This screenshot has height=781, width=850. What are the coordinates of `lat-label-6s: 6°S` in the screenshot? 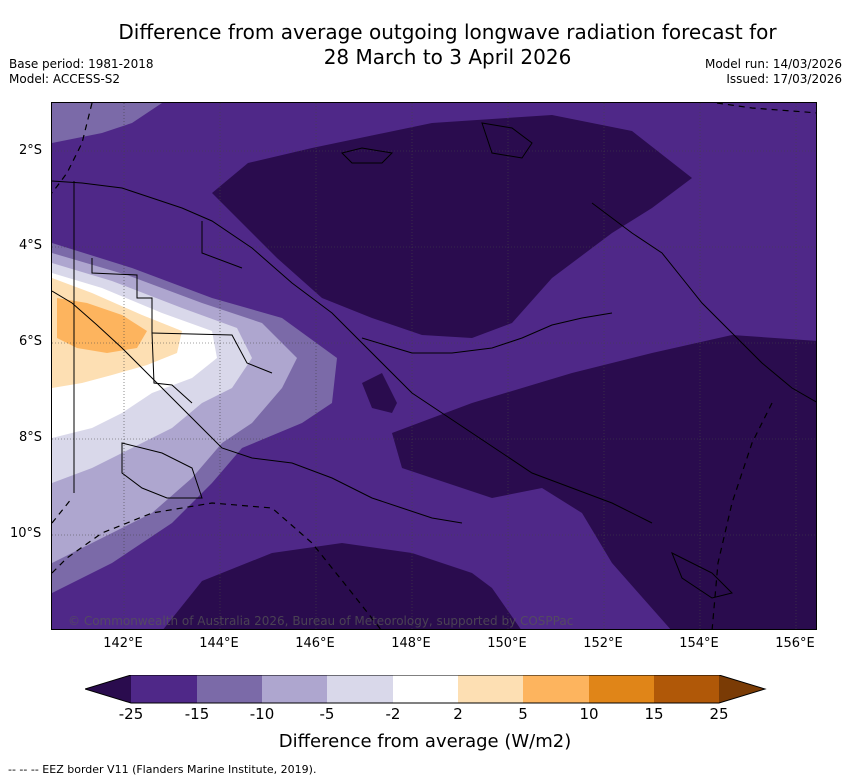 It's located at (31, 341).